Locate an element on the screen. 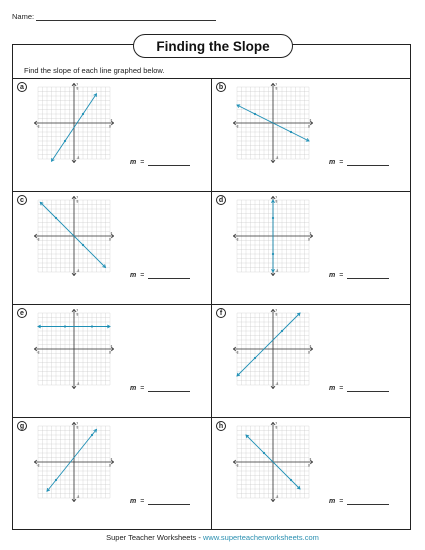  problem-label: g is located at coordinates (22, 426).